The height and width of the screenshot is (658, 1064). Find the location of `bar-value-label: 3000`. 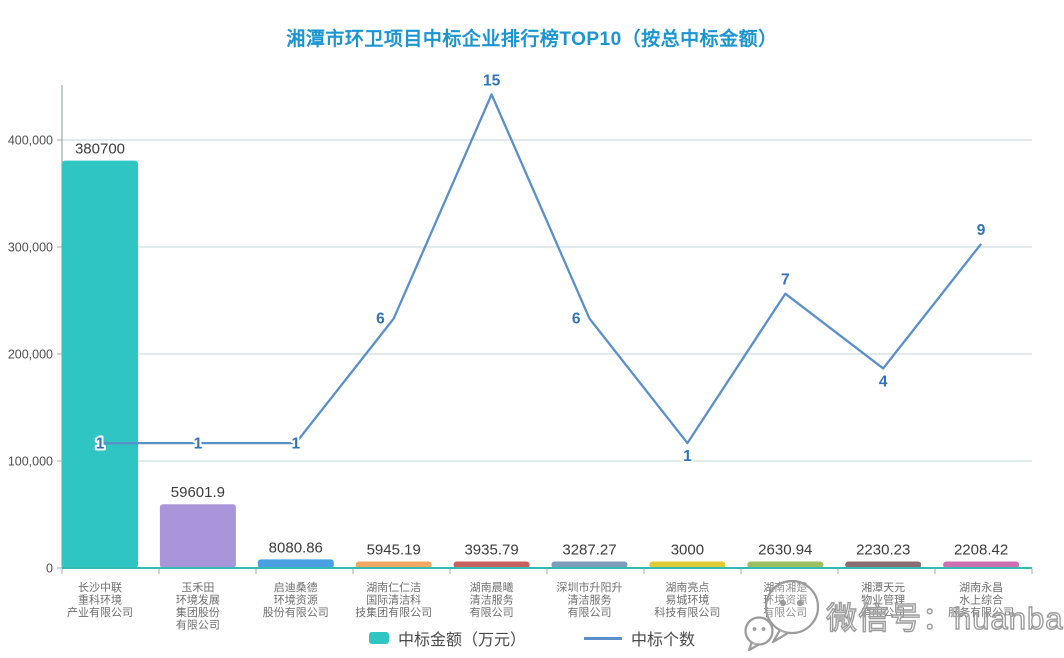

bar-value-label: 3000 is located at coordinates (687, 550).